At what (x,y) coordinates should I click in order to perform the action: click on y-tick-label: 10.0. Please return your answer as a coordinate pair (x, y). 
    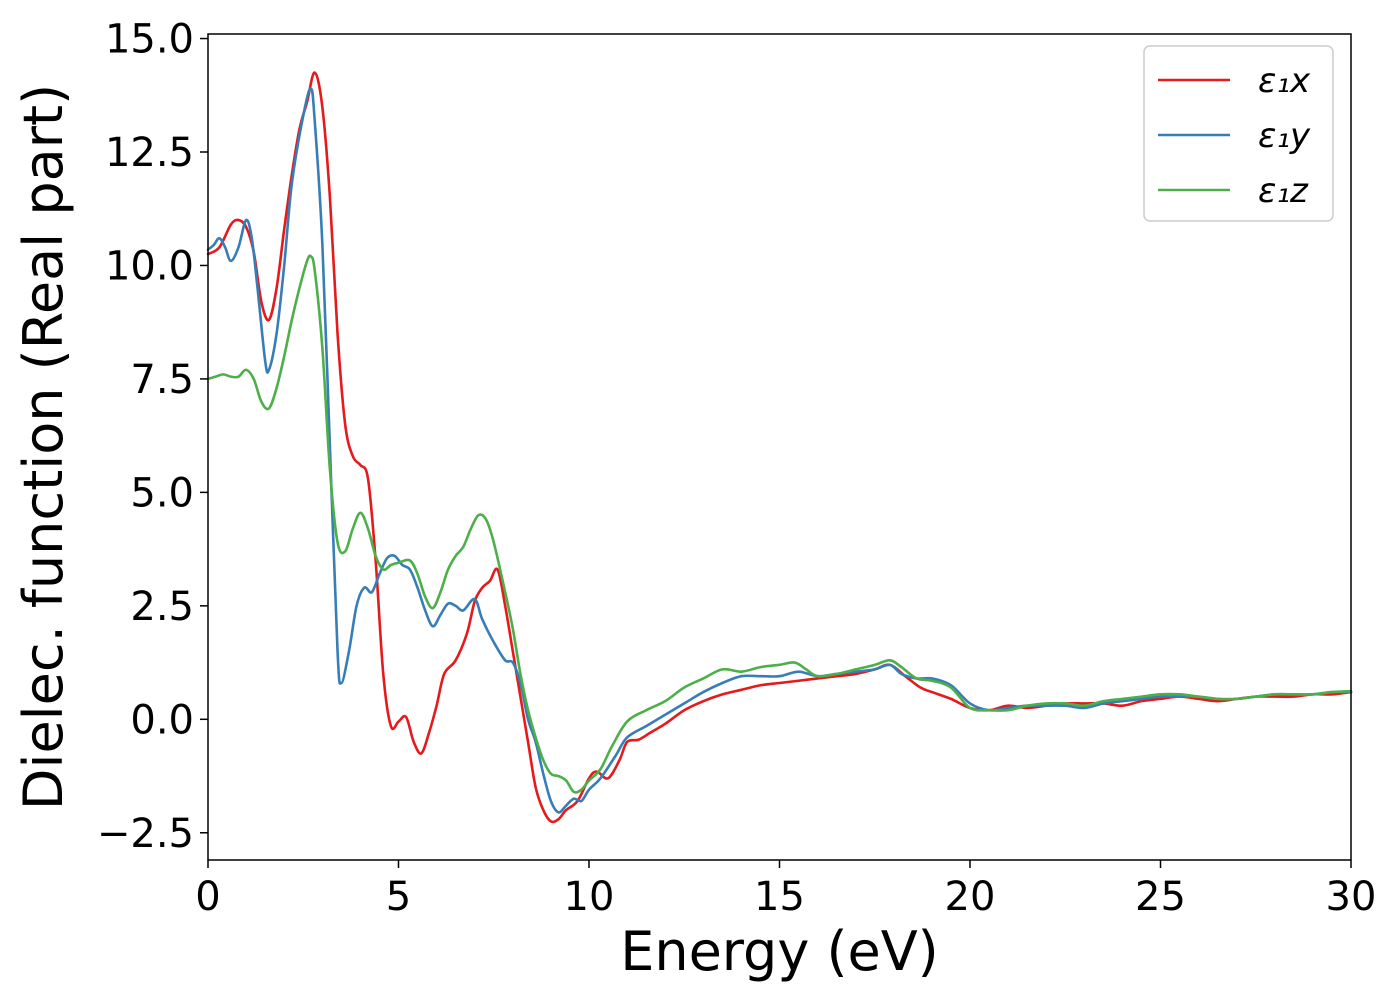
    Looking at the image, I should click on (149, 266).